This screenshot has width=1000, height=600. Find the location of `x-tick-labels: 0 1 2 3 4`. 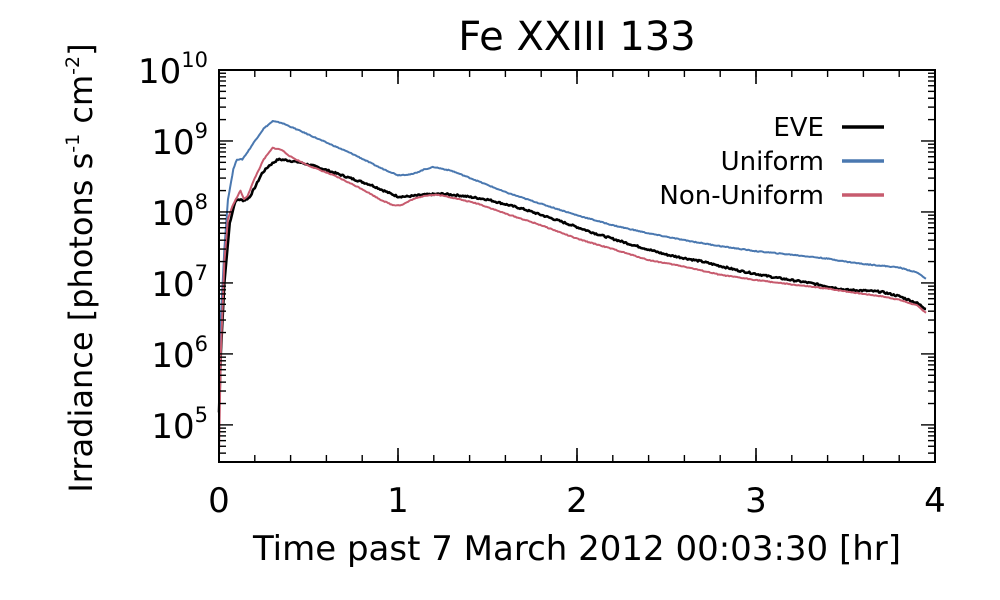

x-tick-labels: 0 1 2 3 4 is located at coordinates (577, 501).